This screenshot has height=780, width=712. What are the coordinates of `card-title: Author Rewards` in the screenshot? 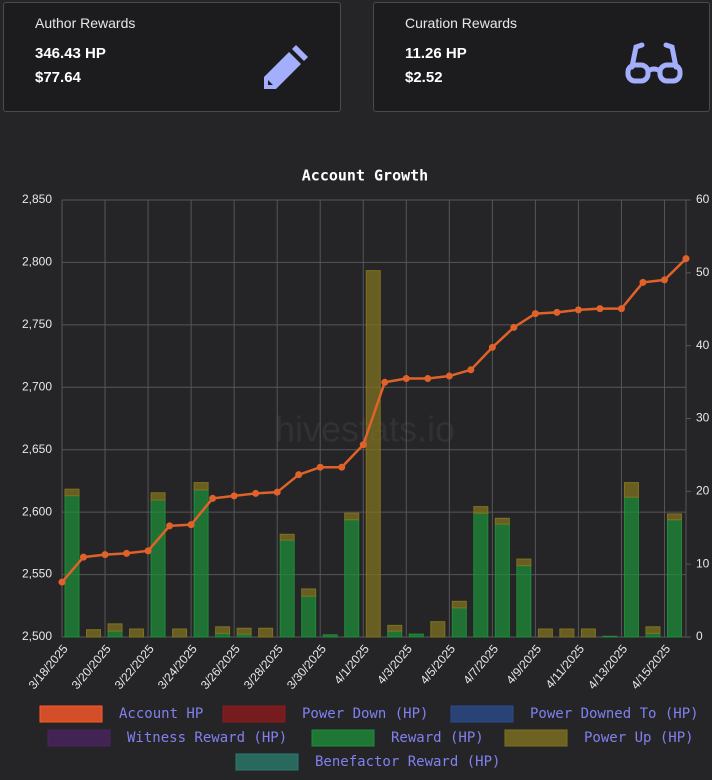 It's located at (85, 23).